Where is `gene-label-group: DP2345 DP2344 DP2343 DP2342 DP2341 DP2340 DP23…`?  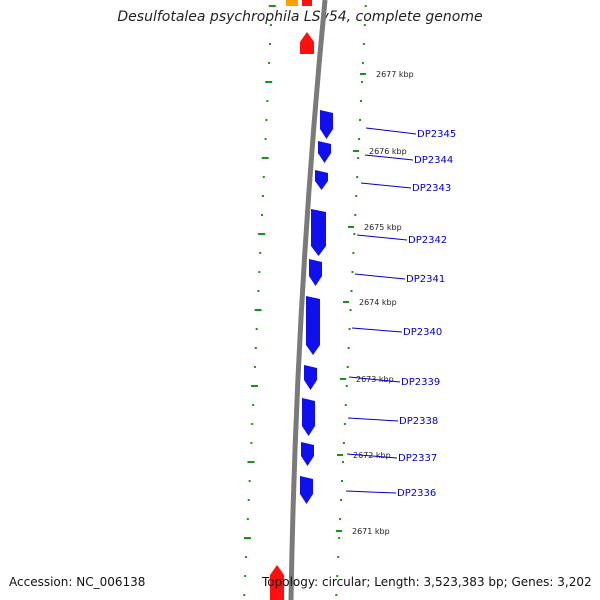
gene-label-group: DP2345 DP2344 DP2343 DP2342 DP2341 DP2340 DP23… is located at coordinates (400, 313).